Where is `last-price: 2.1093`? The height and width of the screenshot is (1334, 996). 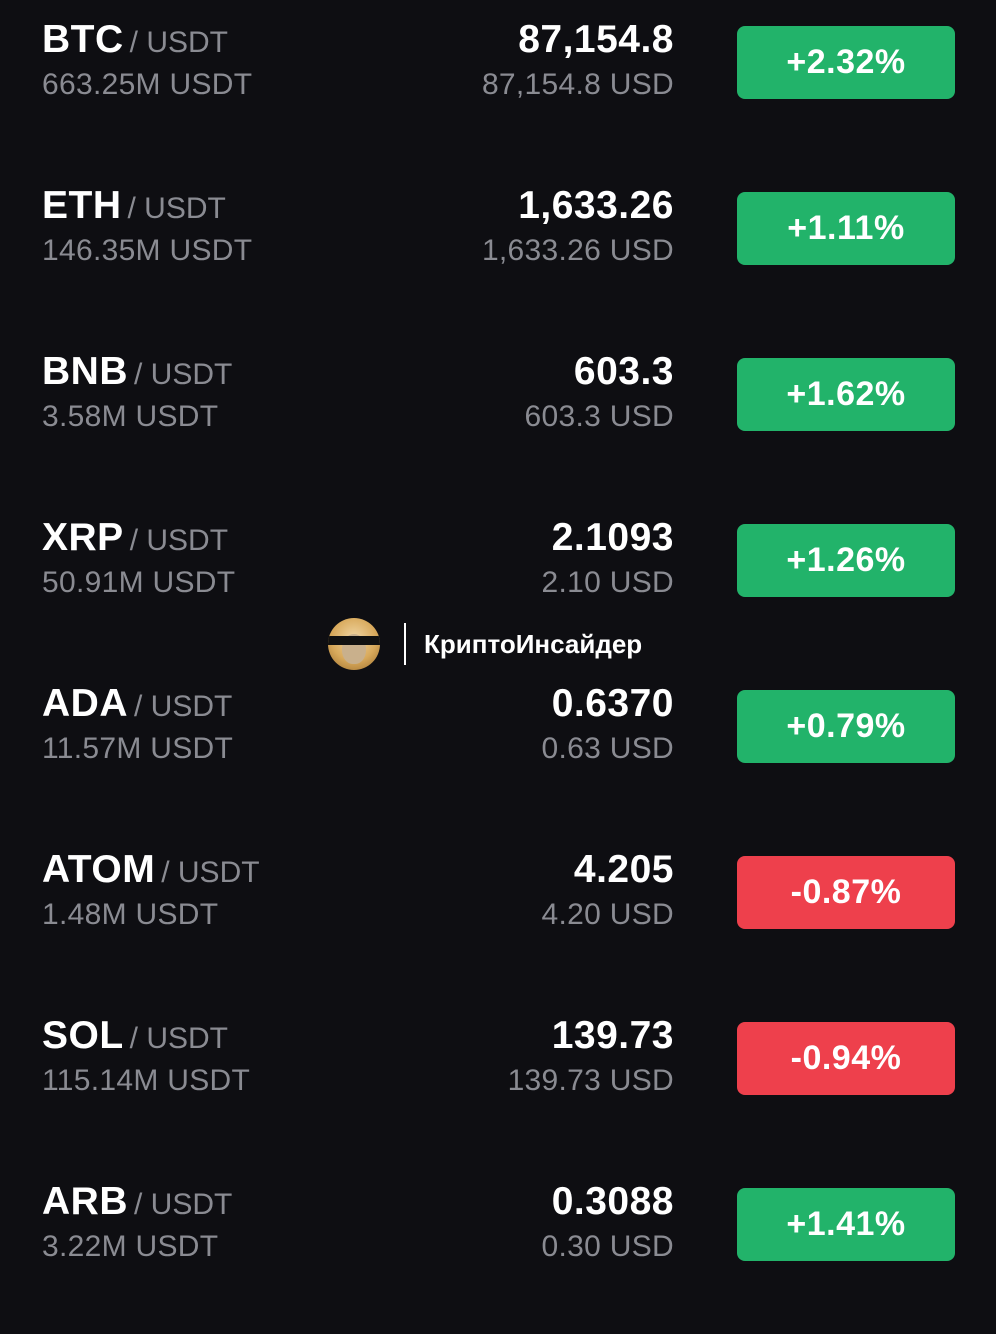 last-price: 2.1093 is located at coordinates (612, 537).